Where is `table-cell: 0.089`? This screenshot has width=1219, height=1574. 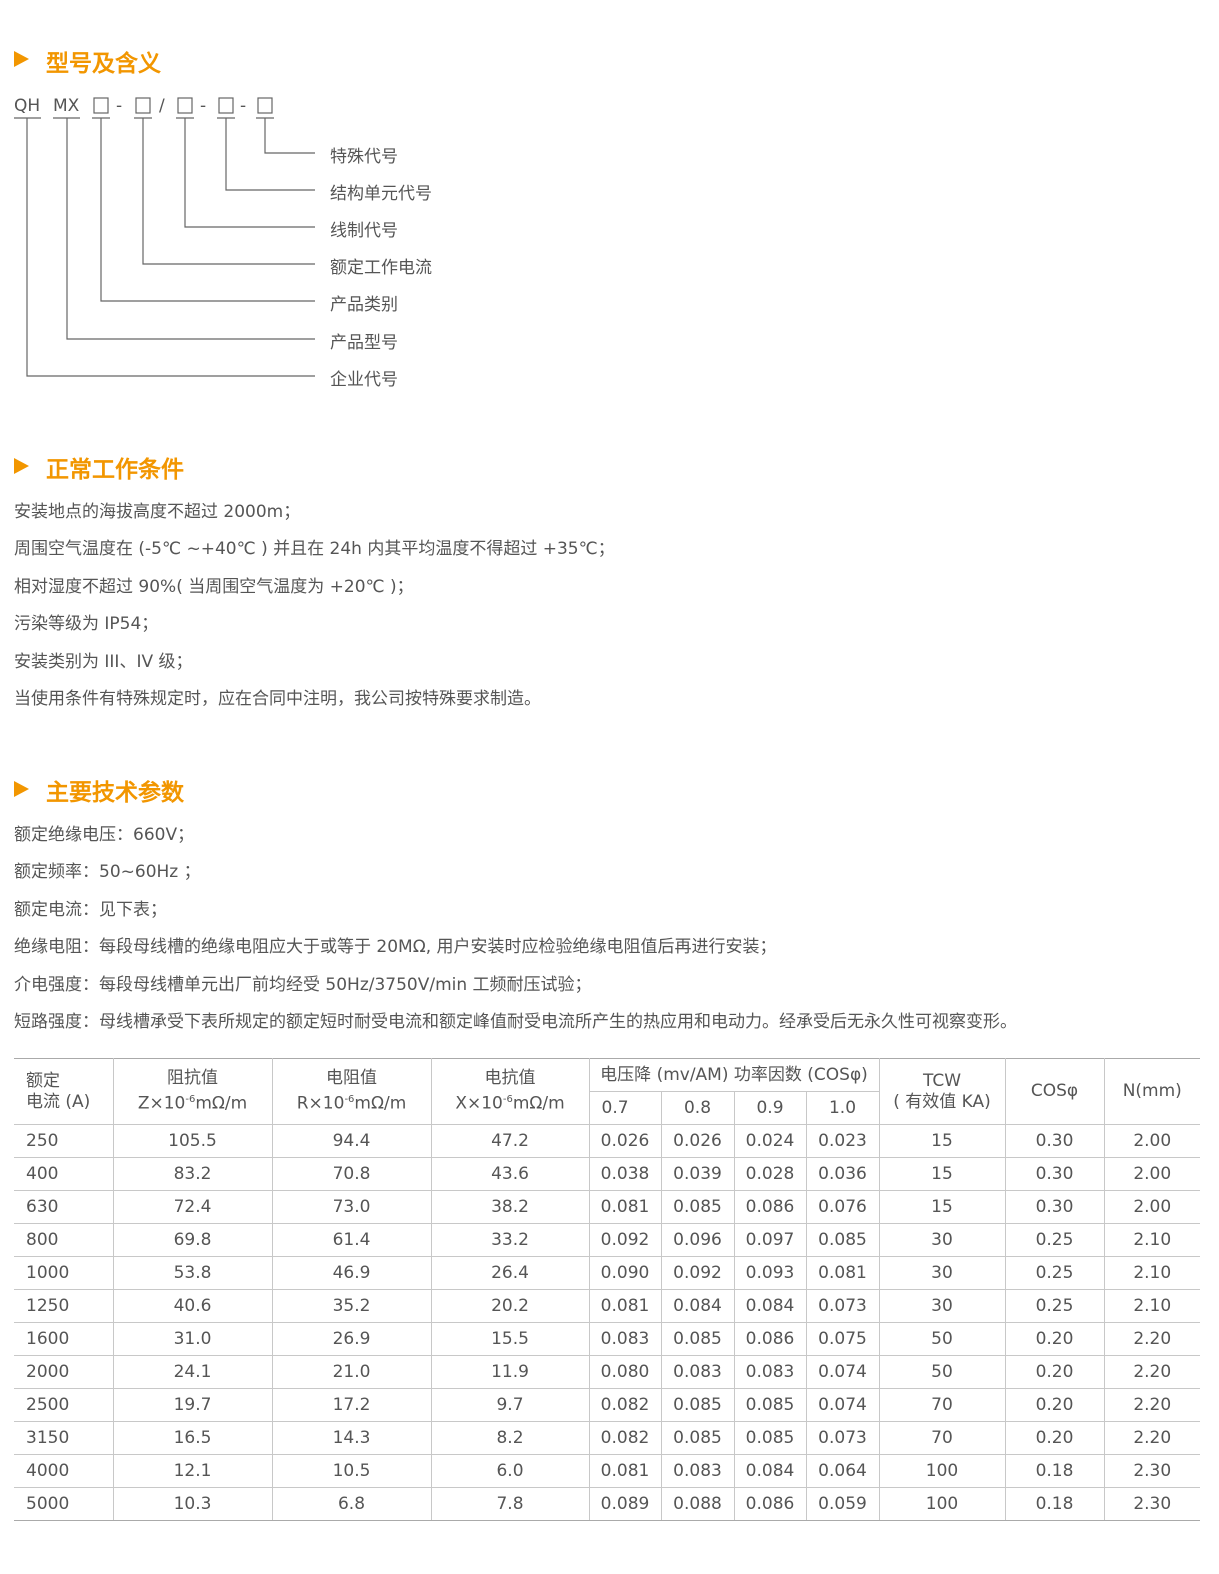 table-cell: 0.089 is located at coordinates (625, 1504).